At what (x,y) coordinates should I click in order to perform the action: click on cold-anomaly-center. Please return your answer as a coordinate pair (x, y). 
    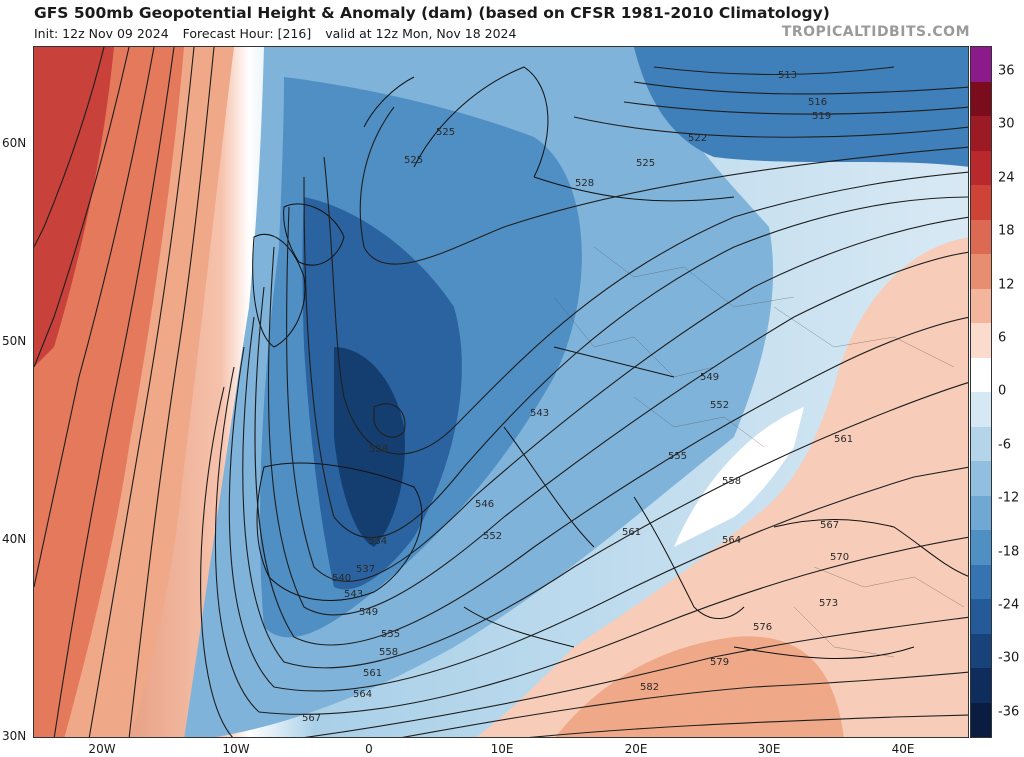
    Looking at the image, I should click on (369, 447).